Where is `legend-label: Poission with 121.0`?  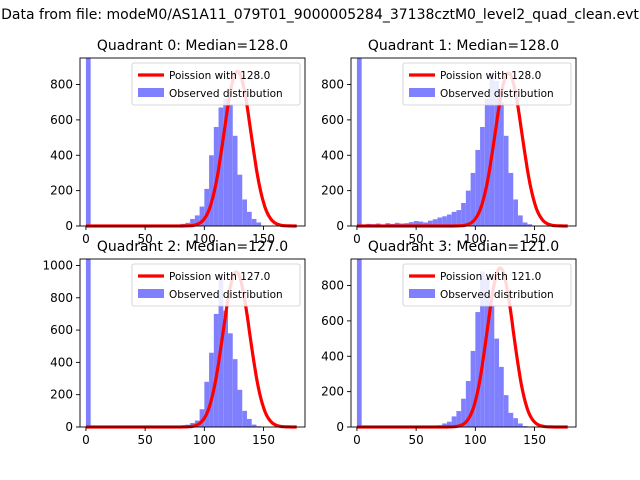
legend-label: Poission with 121.0 is located at coordinates (490, 277).